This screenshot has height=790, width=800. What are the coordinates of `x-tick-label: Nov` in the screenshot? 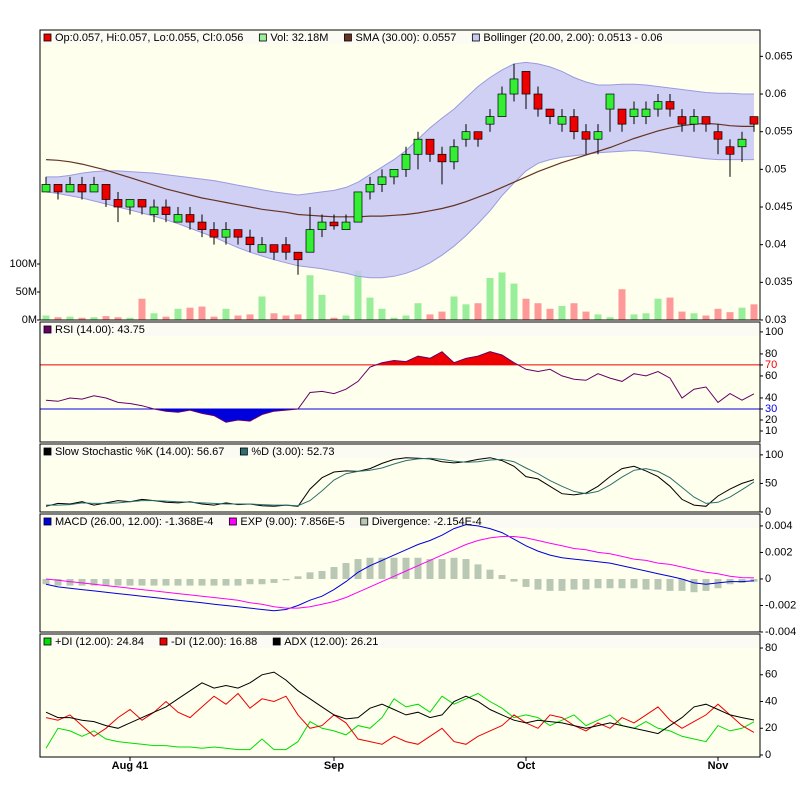 It's located at (719, 766).